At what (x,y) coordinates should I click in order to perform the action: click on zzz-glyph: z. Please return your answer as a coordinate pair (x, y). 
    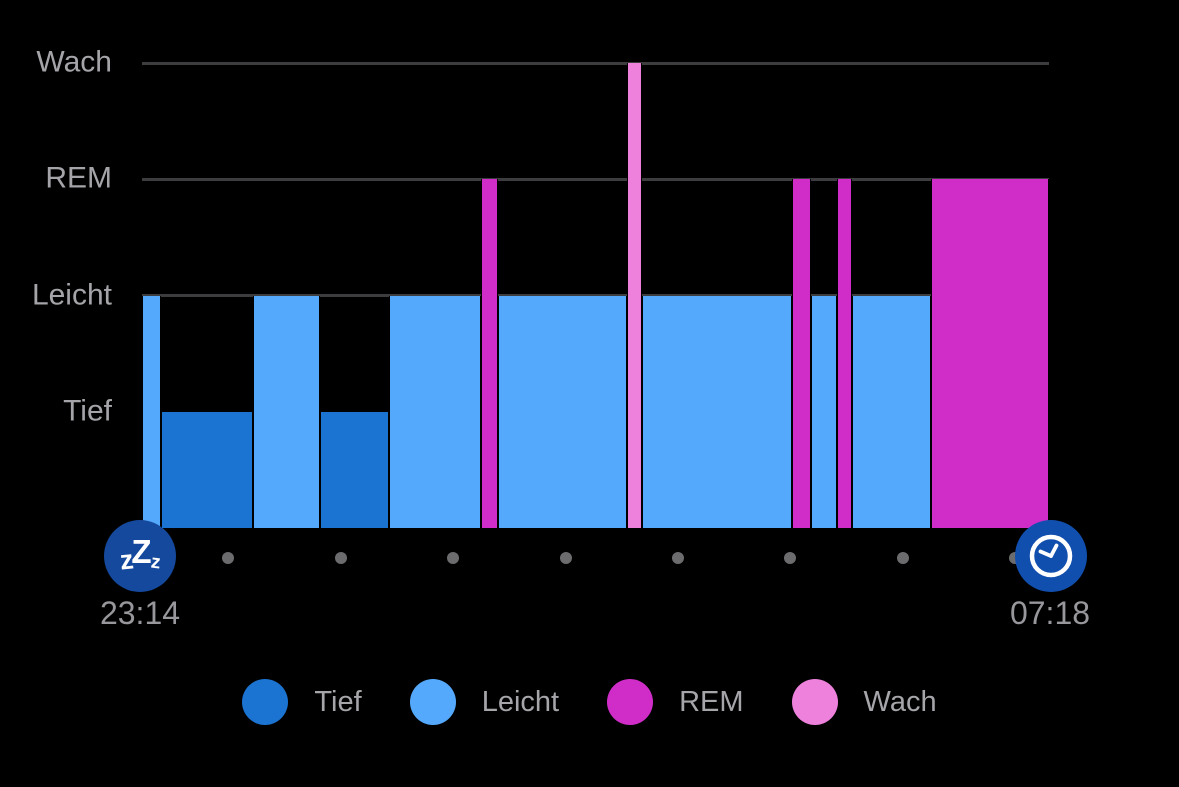
    Looking at the image, I should click on (155, 562).